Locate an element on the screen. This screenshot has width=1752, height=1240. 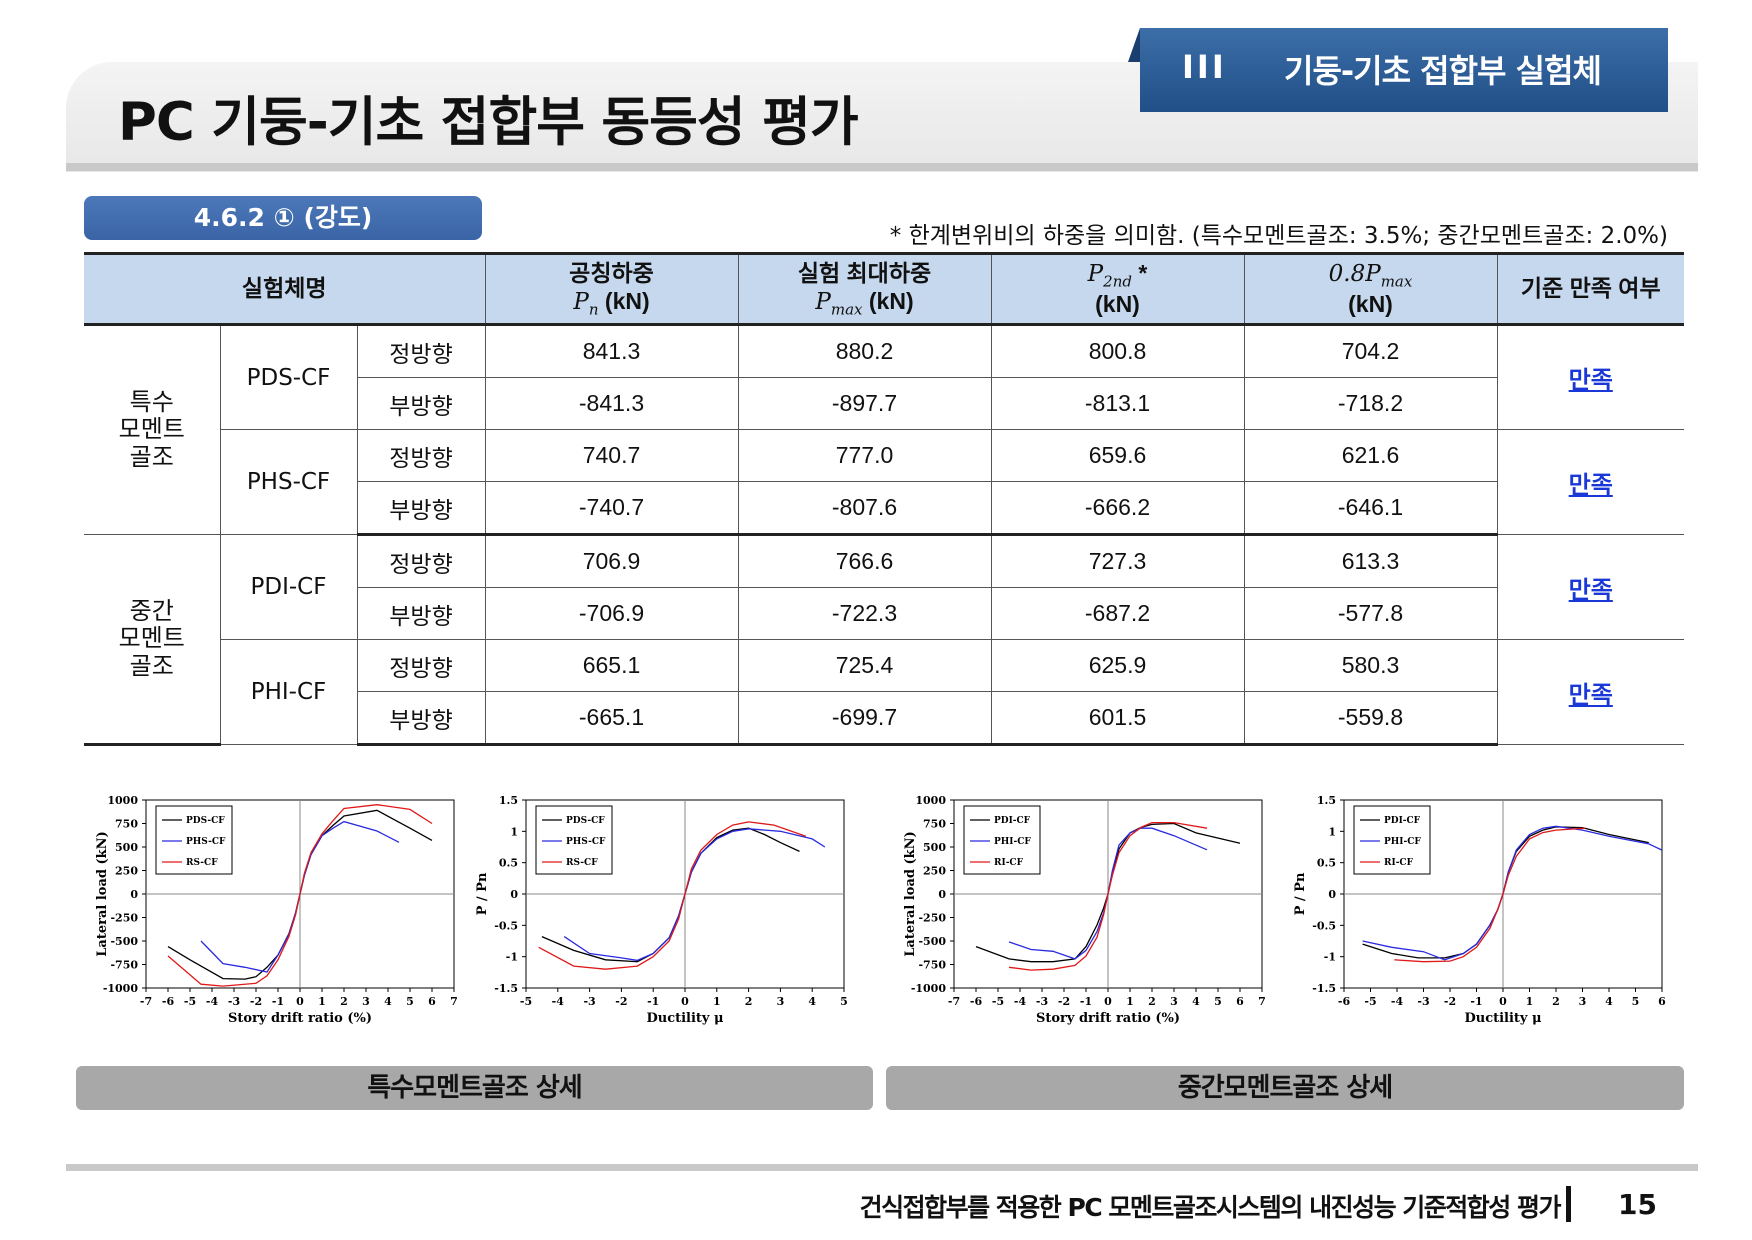
value-cell-pmax: -722.3 is located at coordinates (864, 613).